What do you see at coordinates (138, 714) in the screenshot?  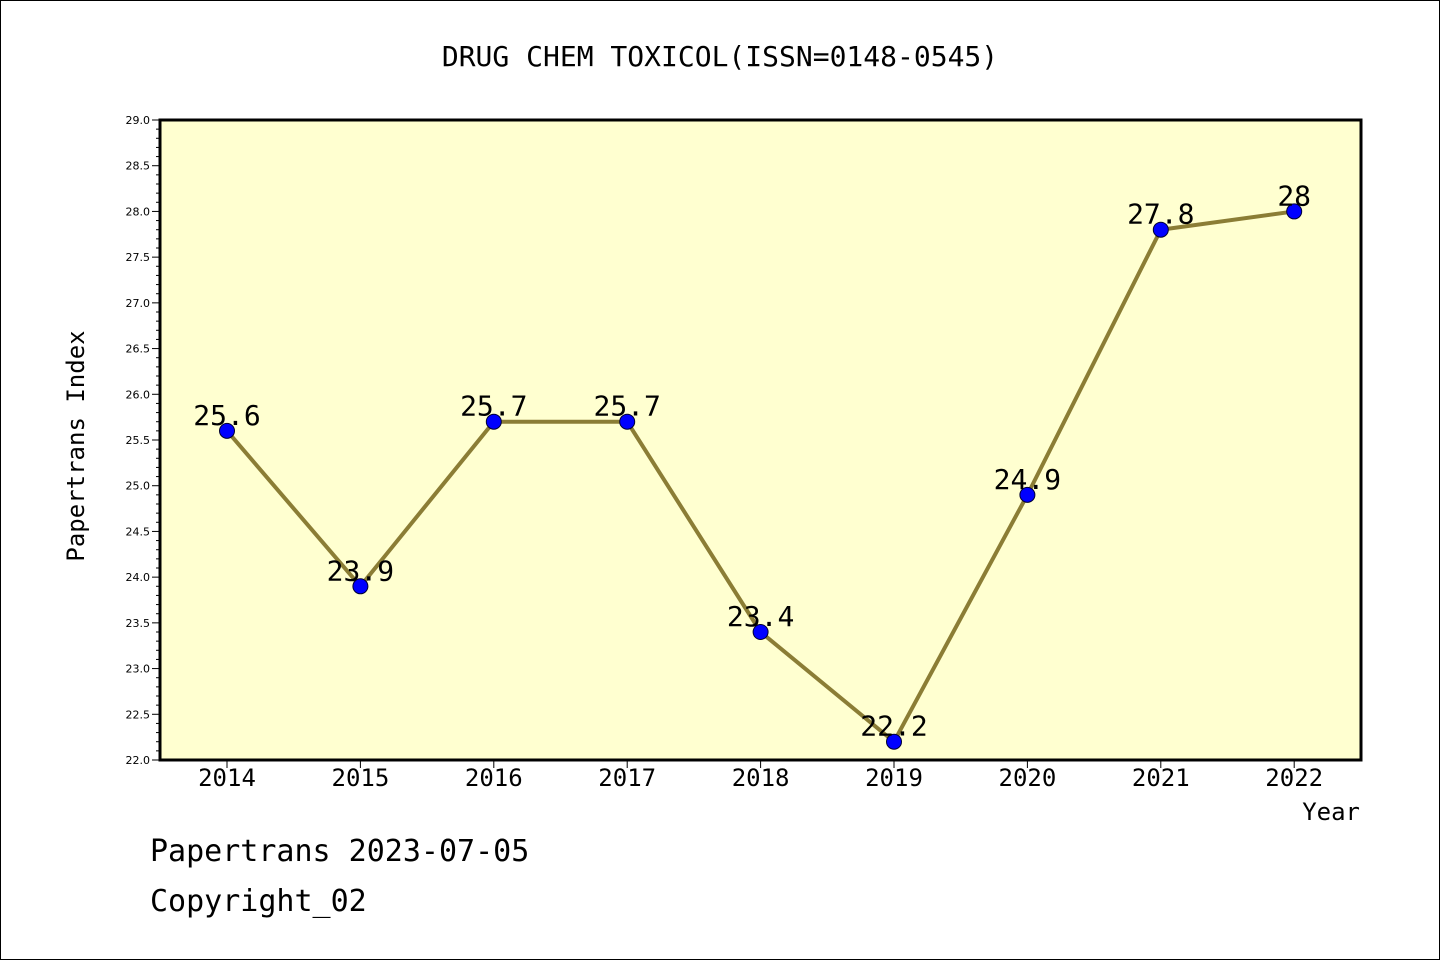 I see `y-tick-label: 22.5` at bounding box center [138, 714].